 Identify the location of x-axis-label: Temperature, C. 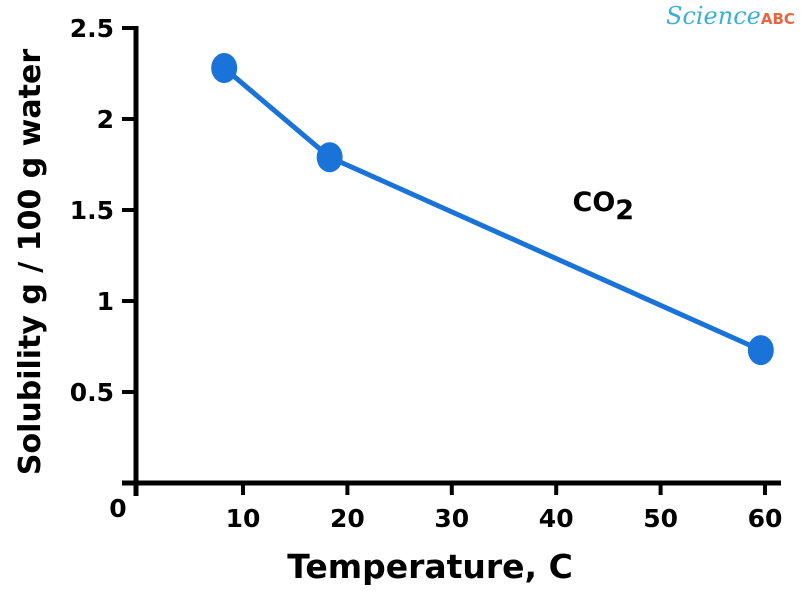
(430, 566).